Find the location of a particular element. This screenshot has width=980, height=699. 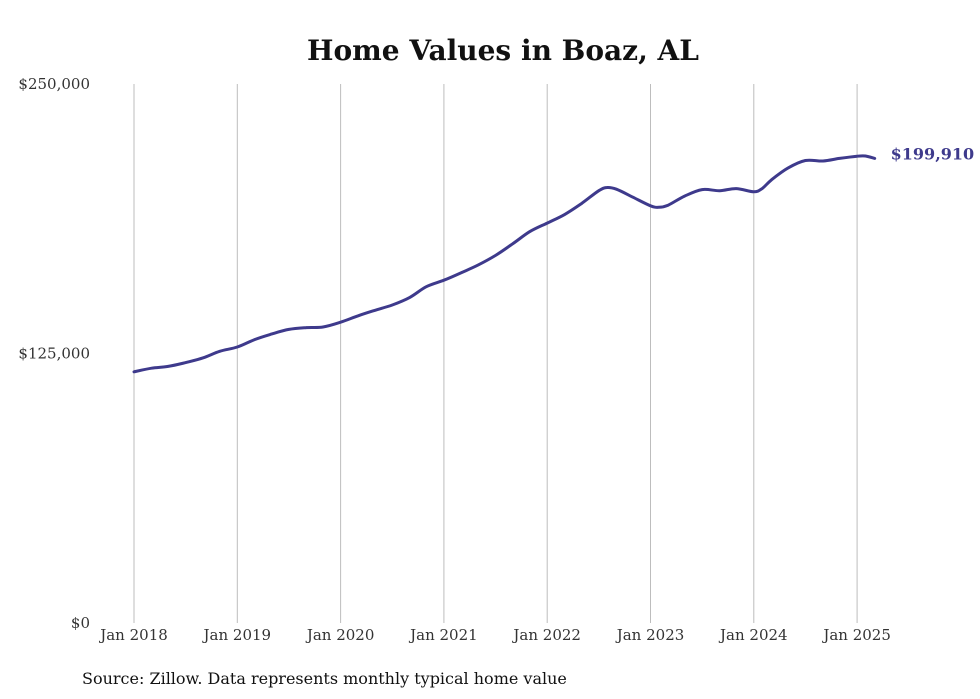

x-tick-label-0: Jan 2018 is located at coordinates (133, 635).